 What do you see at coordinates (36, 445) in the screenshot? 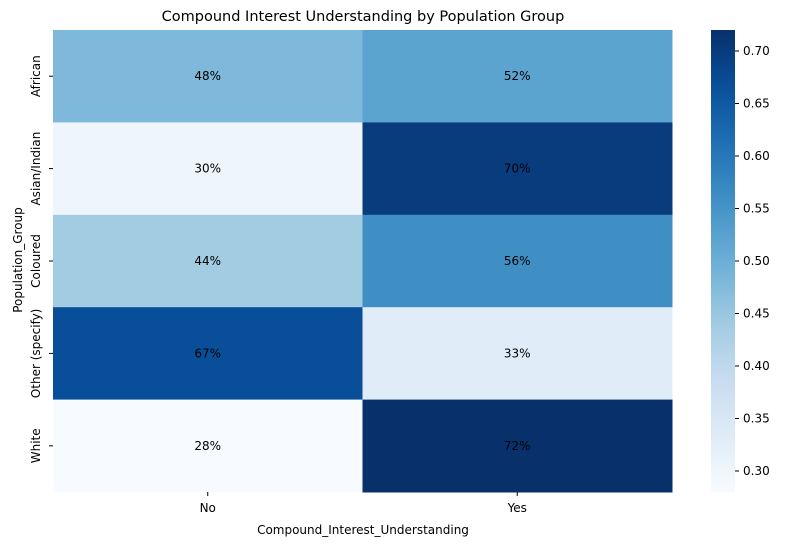
I see `y-tick-label: White` at bounding box center [36, 445].